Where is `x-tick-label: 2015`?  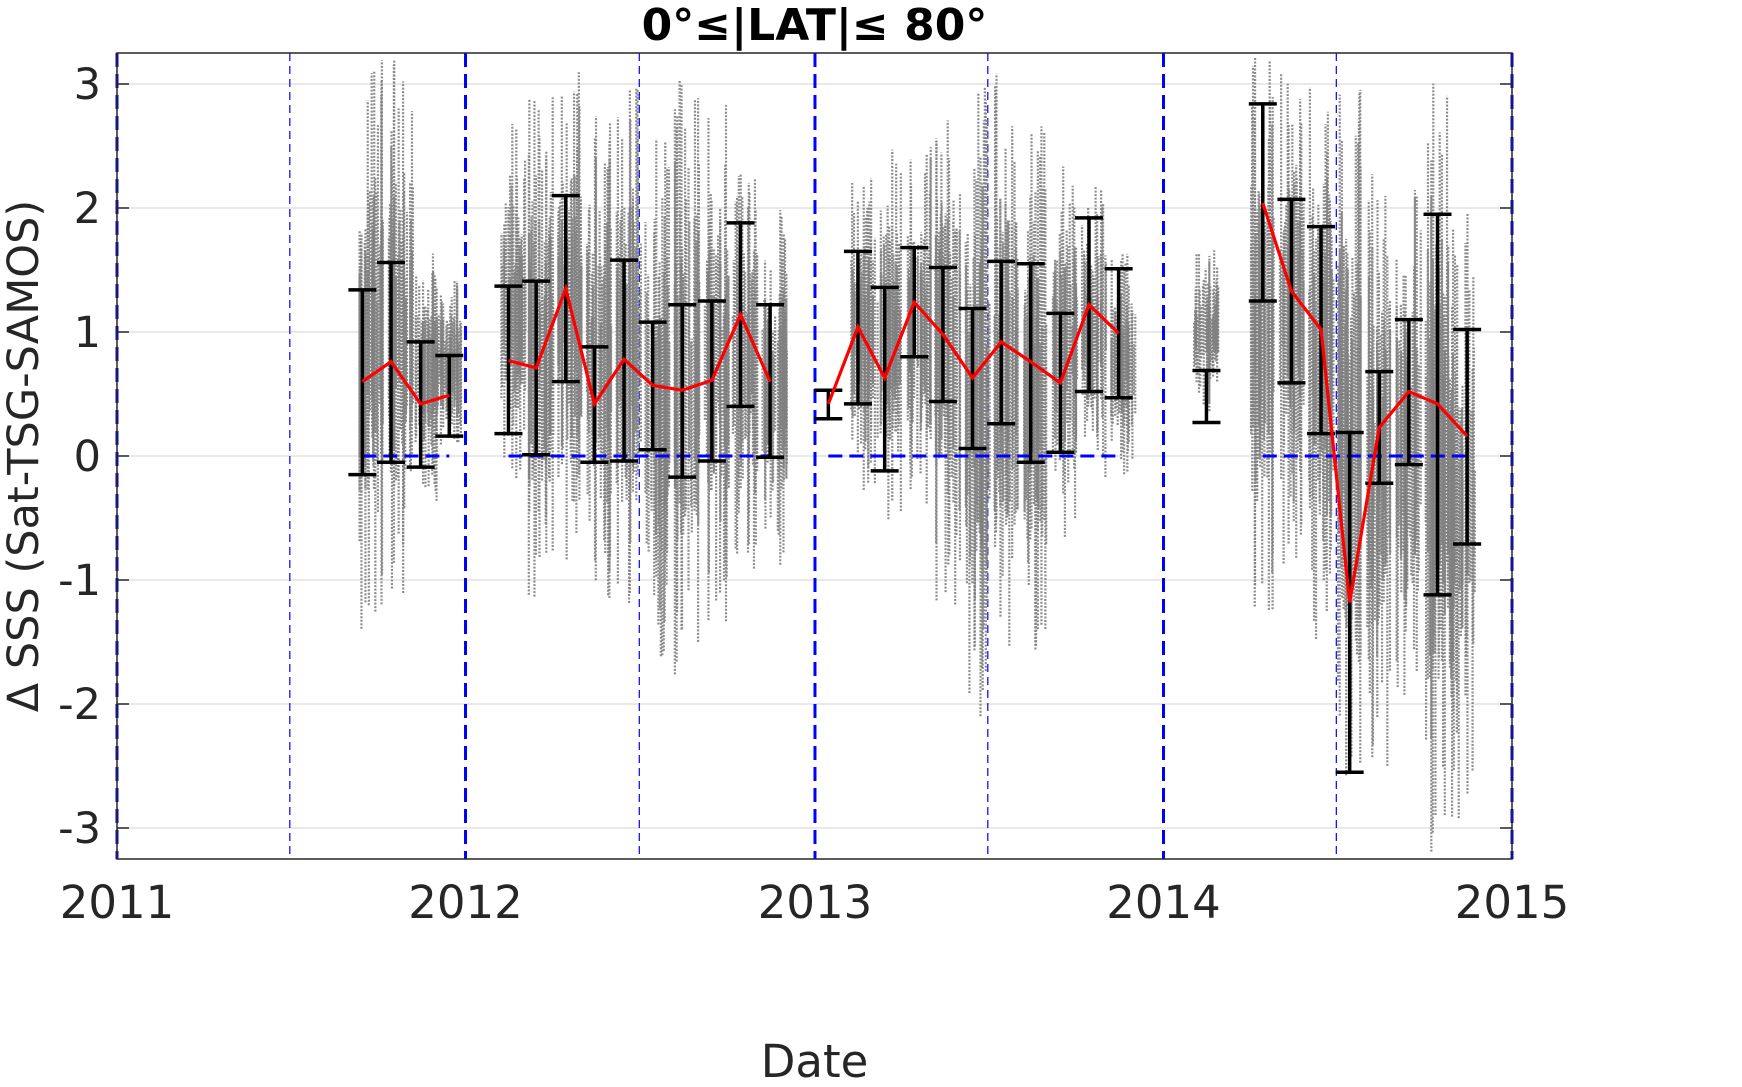 x-tick-label: 2015 is located at coordinates (1512, 902).